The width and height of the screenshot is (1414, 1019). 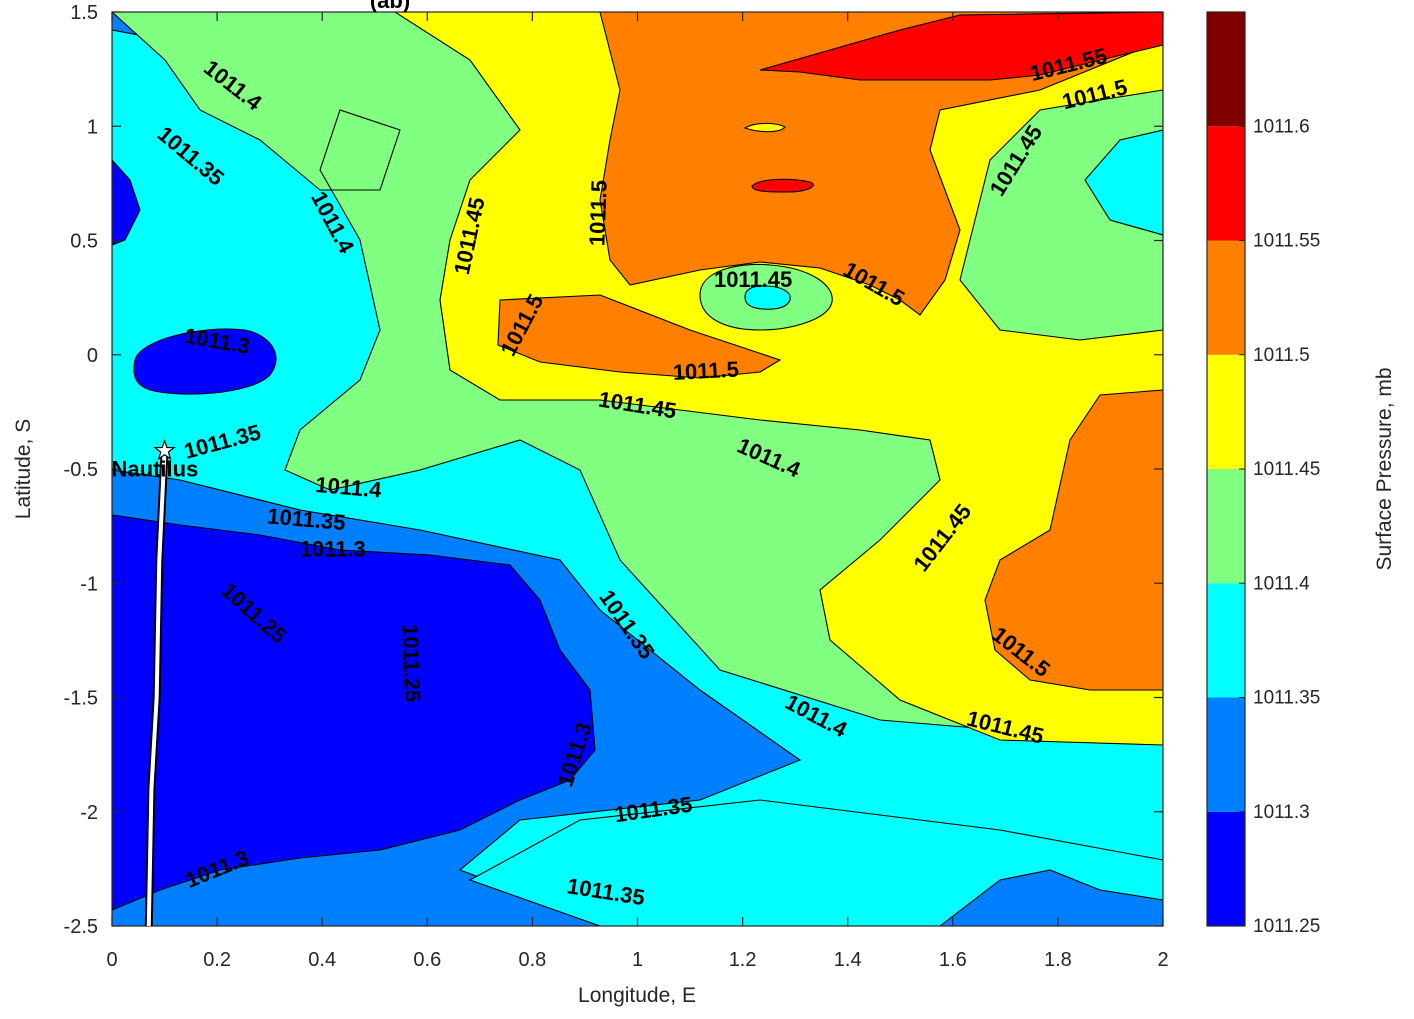 I want to click on y-tick-label: 1.5, so click(x=84, y=13).